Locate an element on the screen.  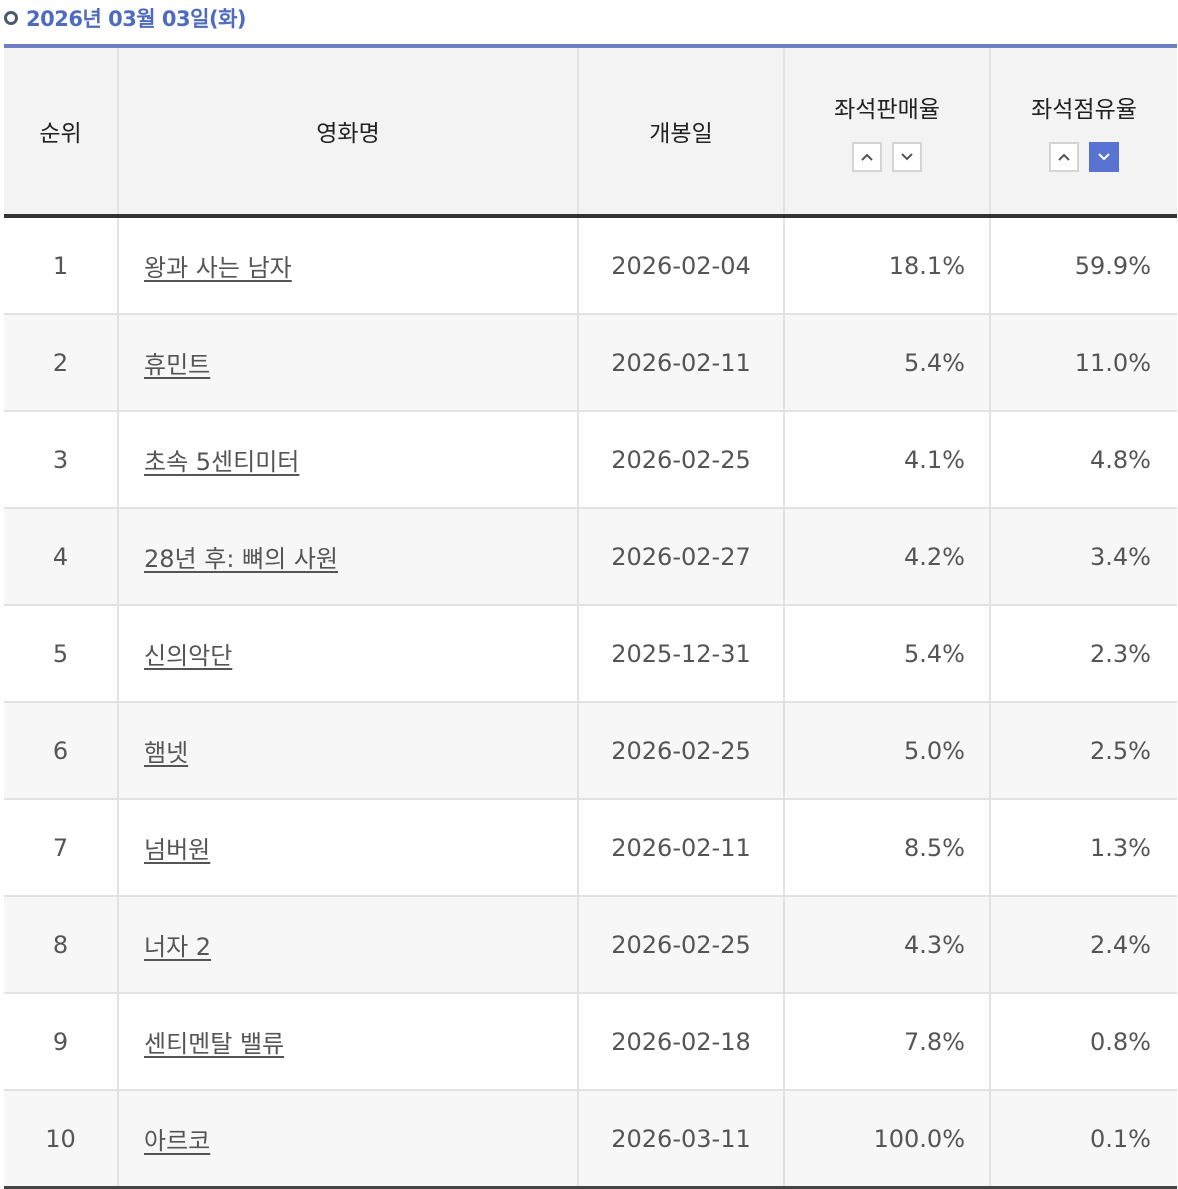
table-row: 7 넘버원 2026-02-11 8.5% 1.3% is located at coordinates (590, 848).